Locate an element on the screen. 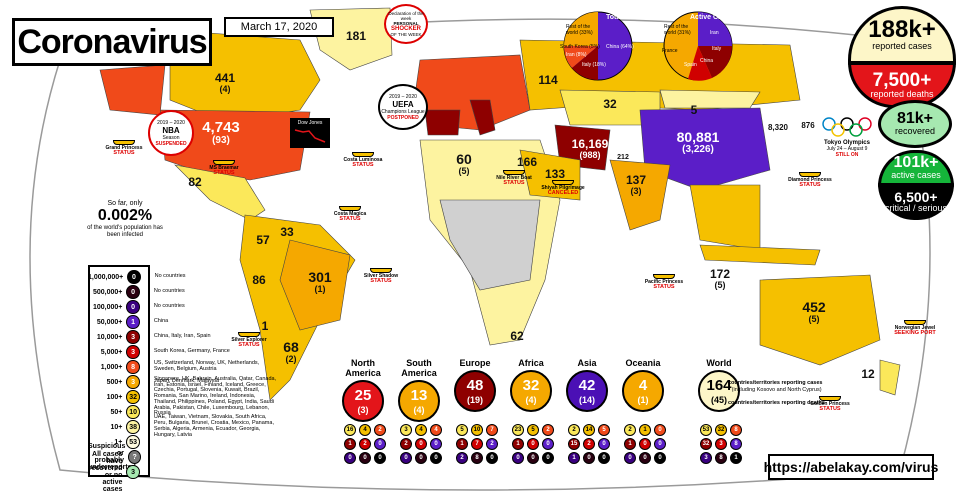 Image resolution: width=960 pixels, height=498 pixels. label-usa-cases: 4,743 is located at coordinates (221, 127).